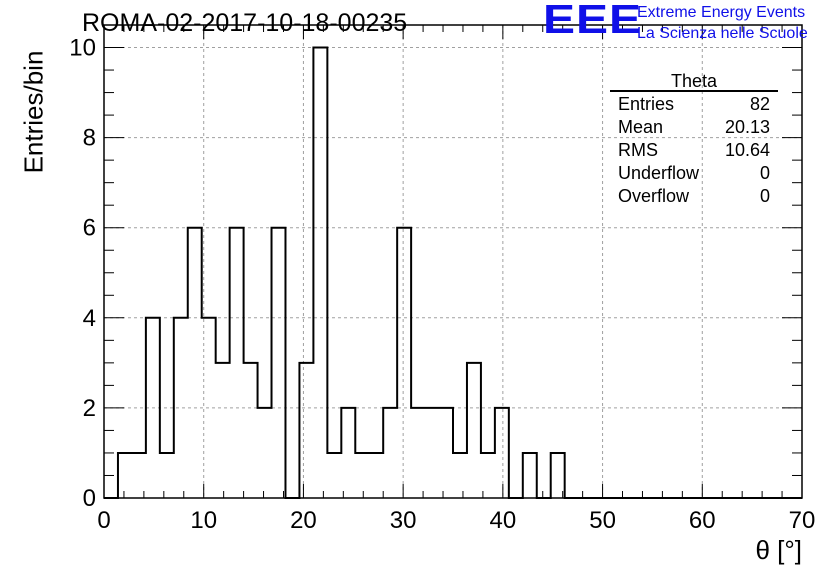 The height and width of the screenshot is (572, 836). I want to click on stats-label: Entries, so click(646, 104).